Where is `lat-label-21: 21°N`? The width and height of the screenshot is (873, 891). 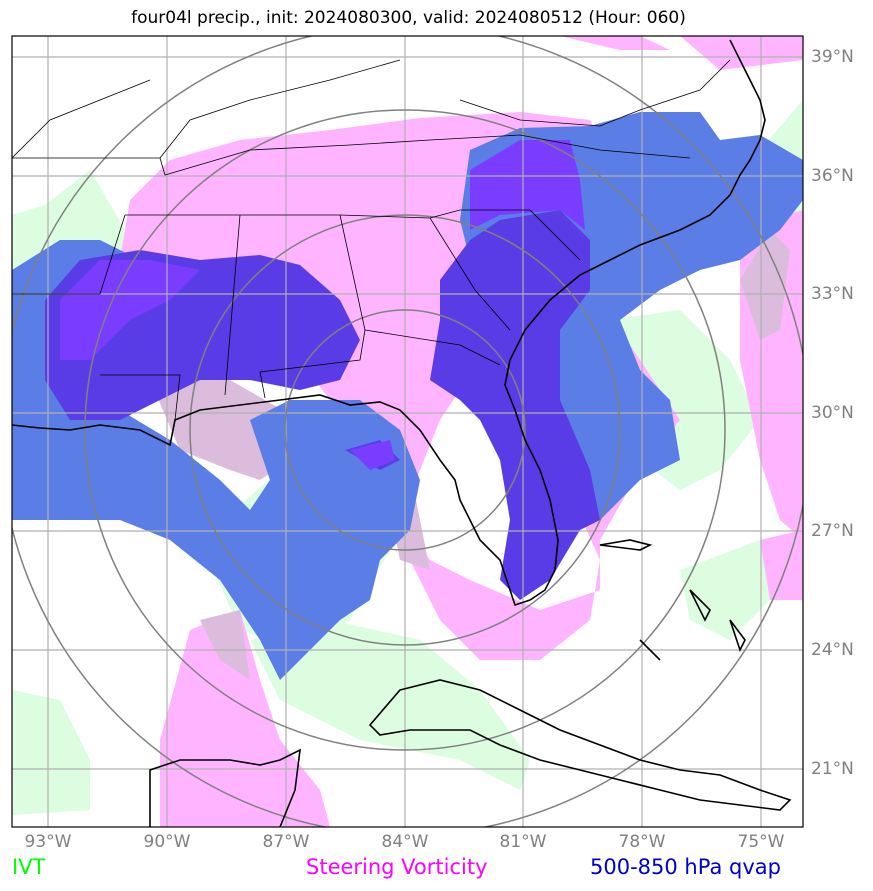 lat-label-21: 21°N is located at coordinates (832, 769).